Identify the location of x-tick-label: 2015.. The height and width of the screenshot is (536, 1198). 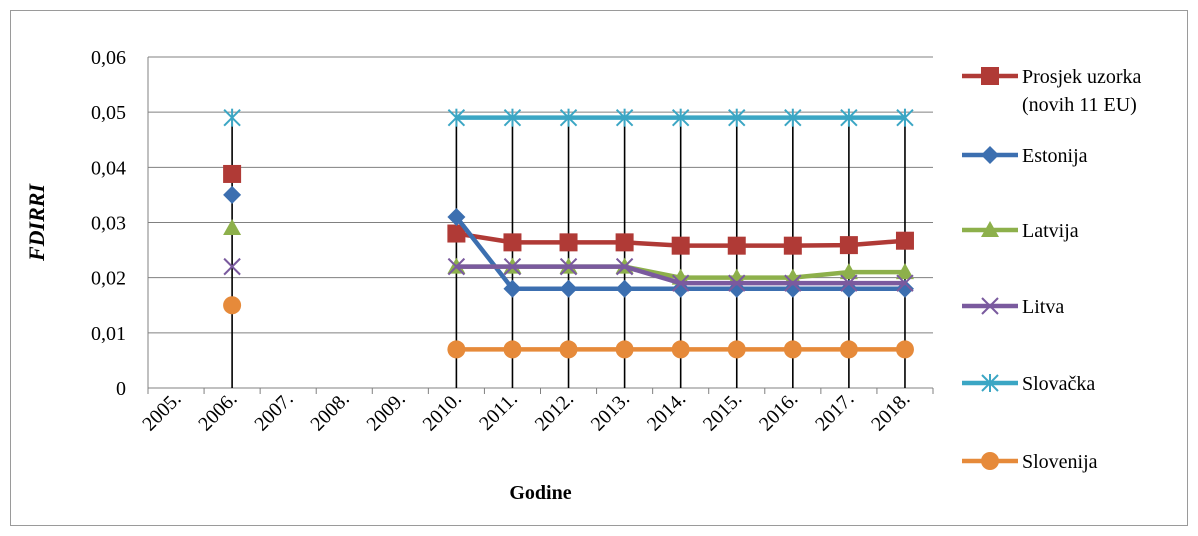
(722, 411).